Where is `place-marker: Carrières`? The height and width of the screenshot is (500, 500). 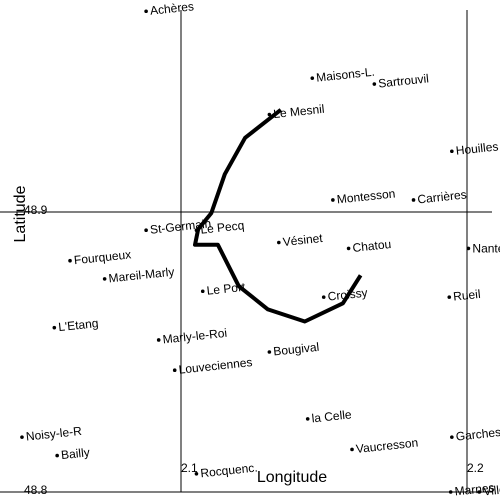
place-marker: Carrières is located at coordinates (439, 197).